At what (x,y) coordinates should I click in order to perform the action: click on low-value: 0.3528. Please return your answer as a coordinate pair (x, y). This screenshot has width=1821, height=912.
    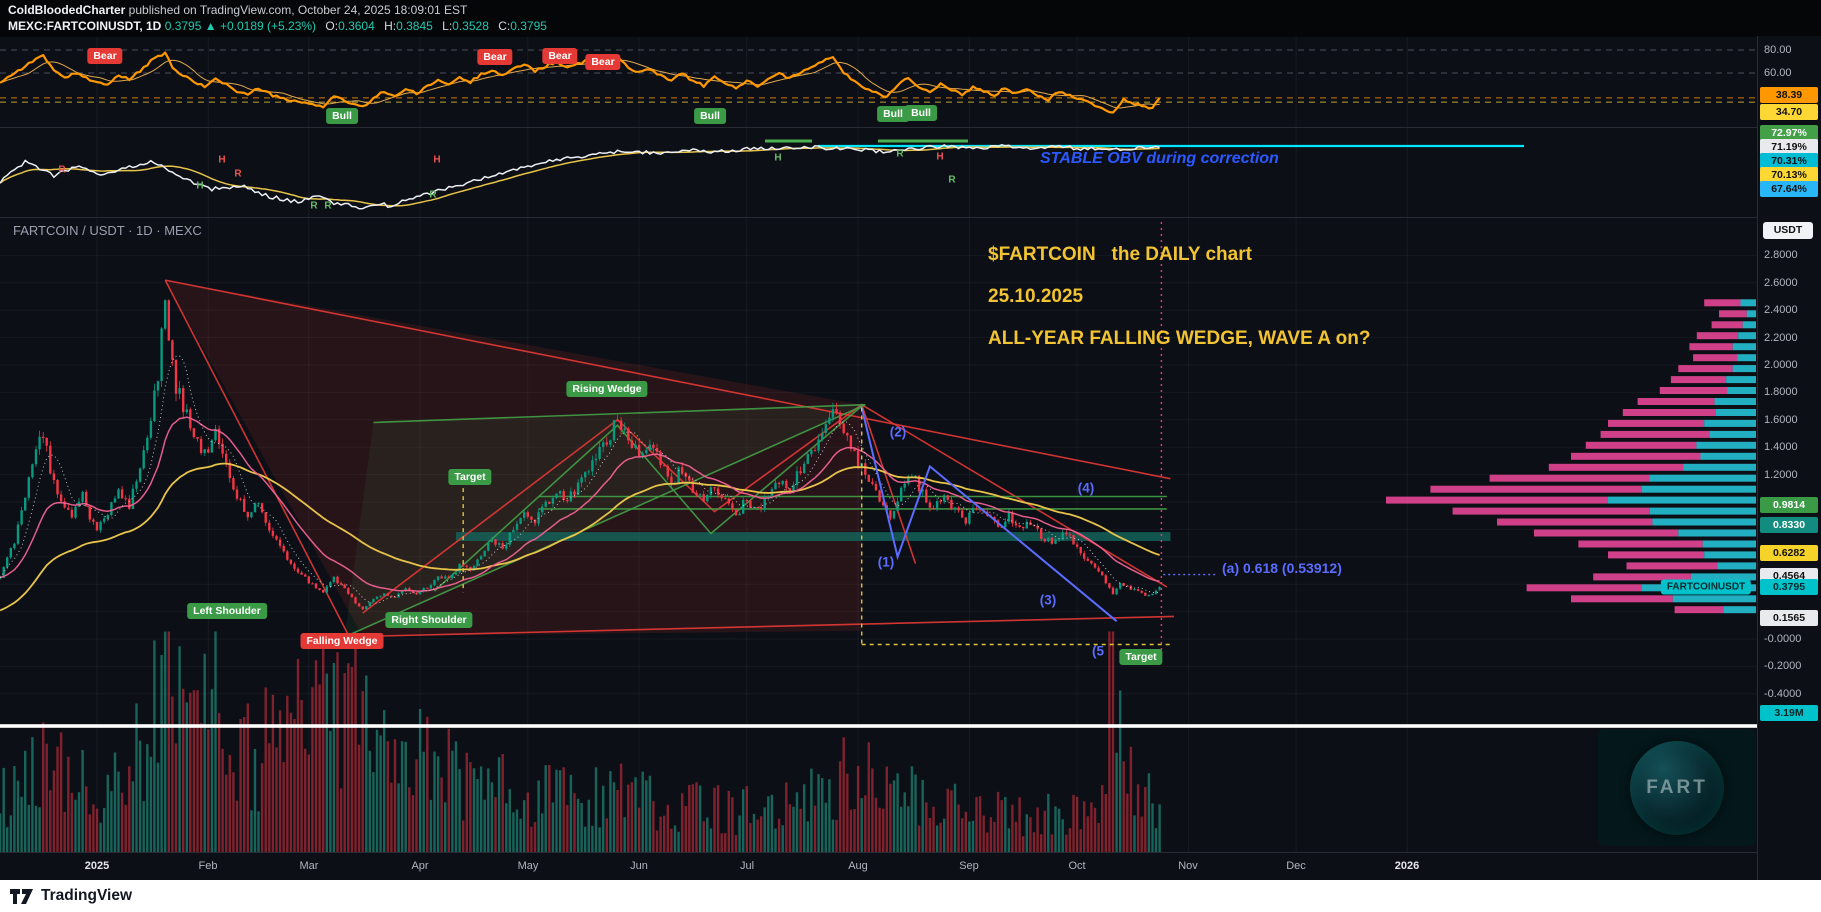
    Looking at the image, I should click on (470, 26).